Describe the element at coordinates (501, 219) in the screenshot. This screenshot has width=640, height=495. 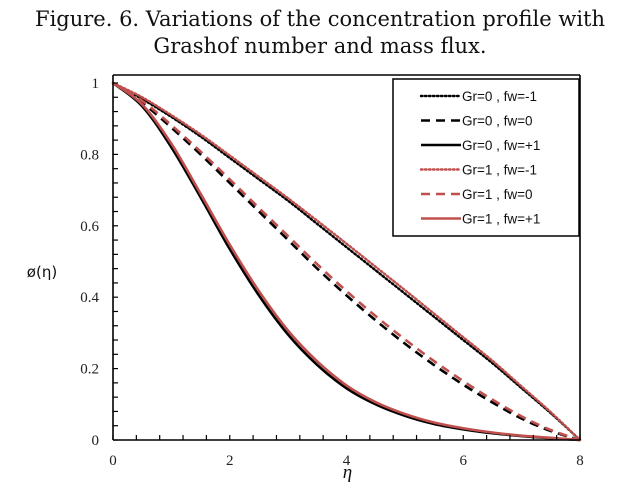
I see `legend-label: Gr=1 , fw=+1` at that location.